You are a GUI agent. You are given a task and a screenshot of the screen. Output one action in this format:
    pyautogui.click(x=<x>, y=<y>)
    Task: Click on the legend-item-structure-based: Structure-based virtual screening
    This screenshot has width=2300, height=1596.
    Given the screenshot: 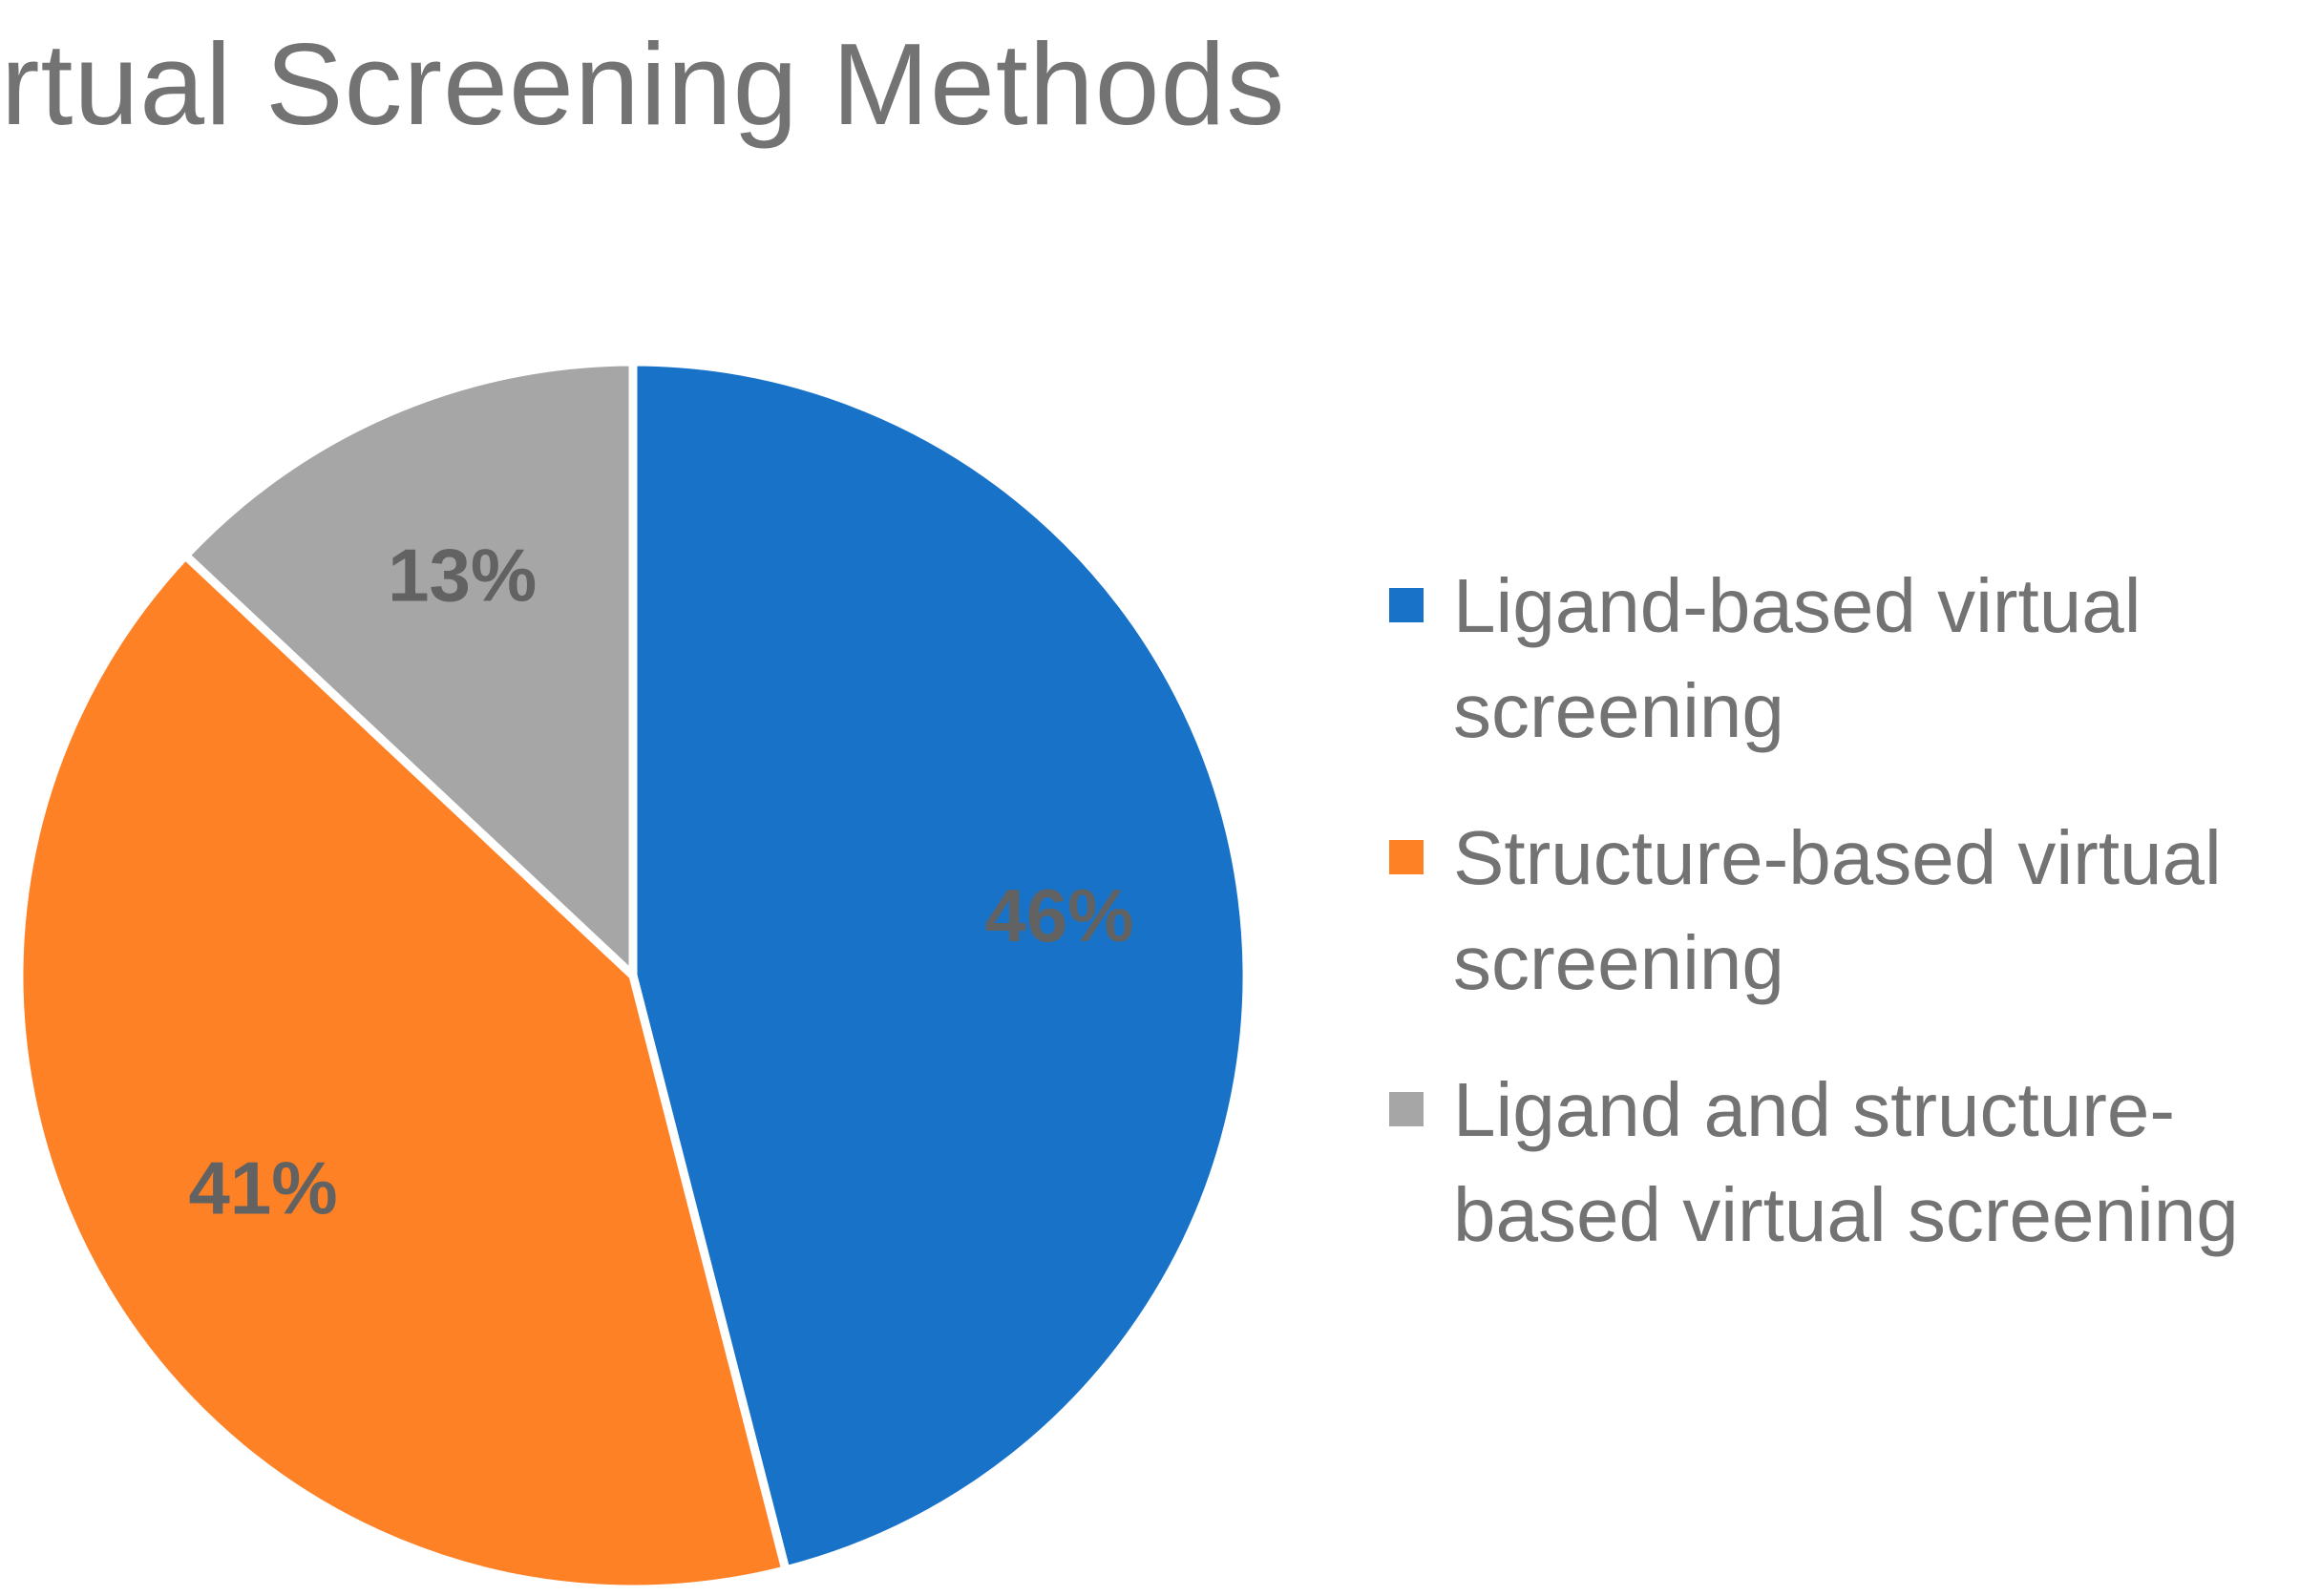 What is the action you would take?
    pyautogui.click(x=1838, y=911)
    